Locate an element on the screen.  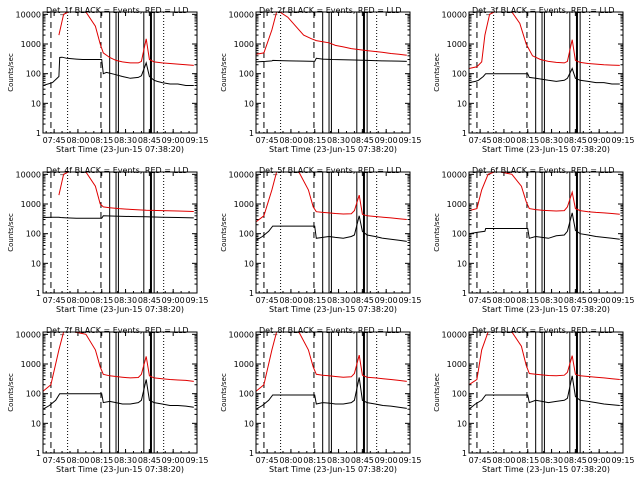
panel-title: Det_6f BLACK = Events, RED = LLD is located at coordinates (543, 170).